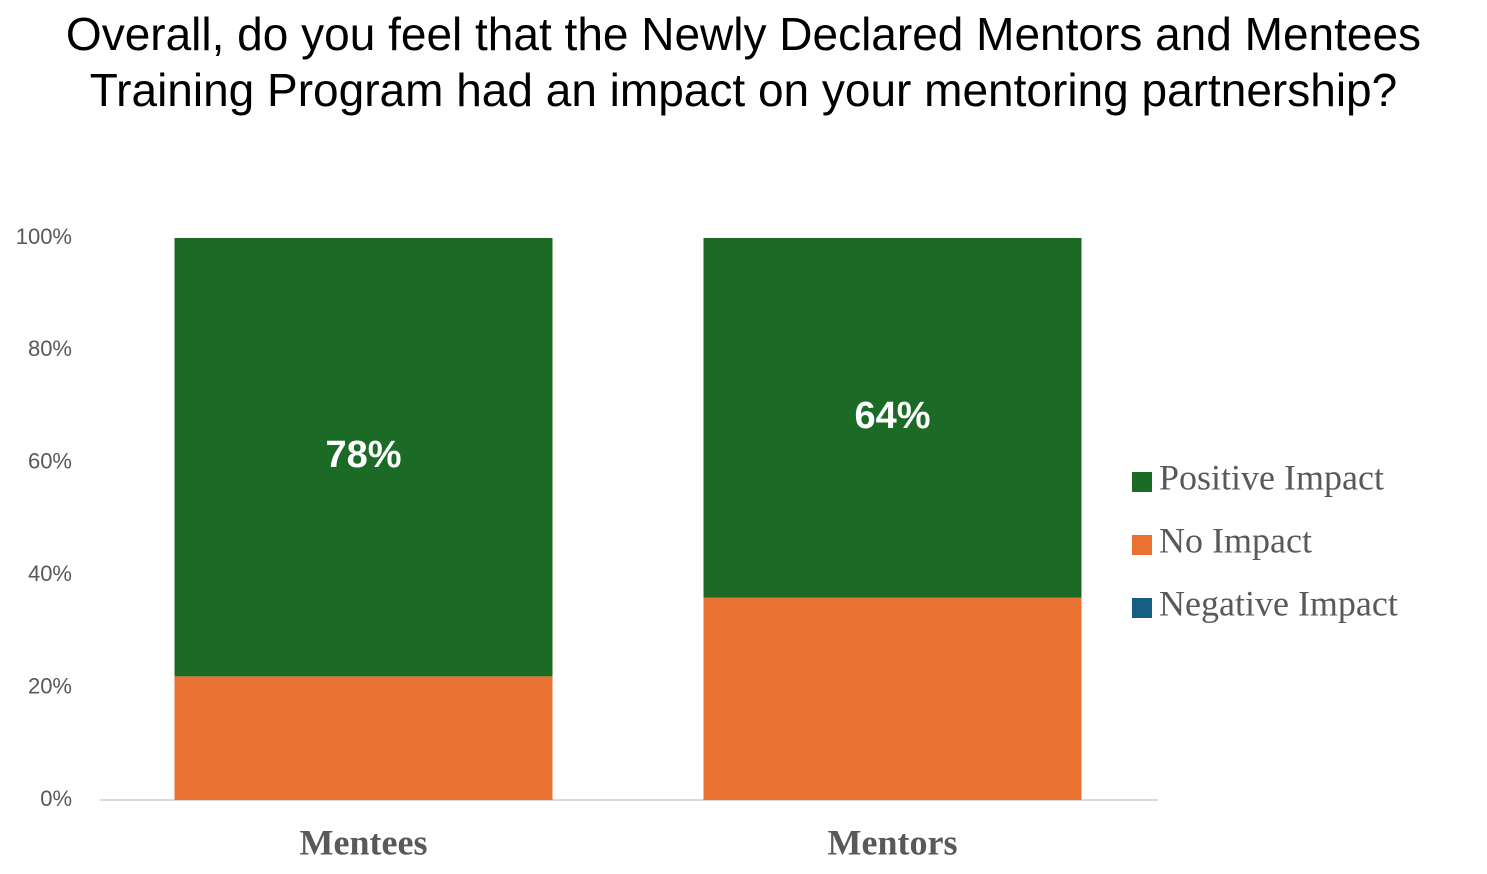 This screenshot has width=1487, height=874. I want to click on legend-label: No Impact, so click(1235, 540).